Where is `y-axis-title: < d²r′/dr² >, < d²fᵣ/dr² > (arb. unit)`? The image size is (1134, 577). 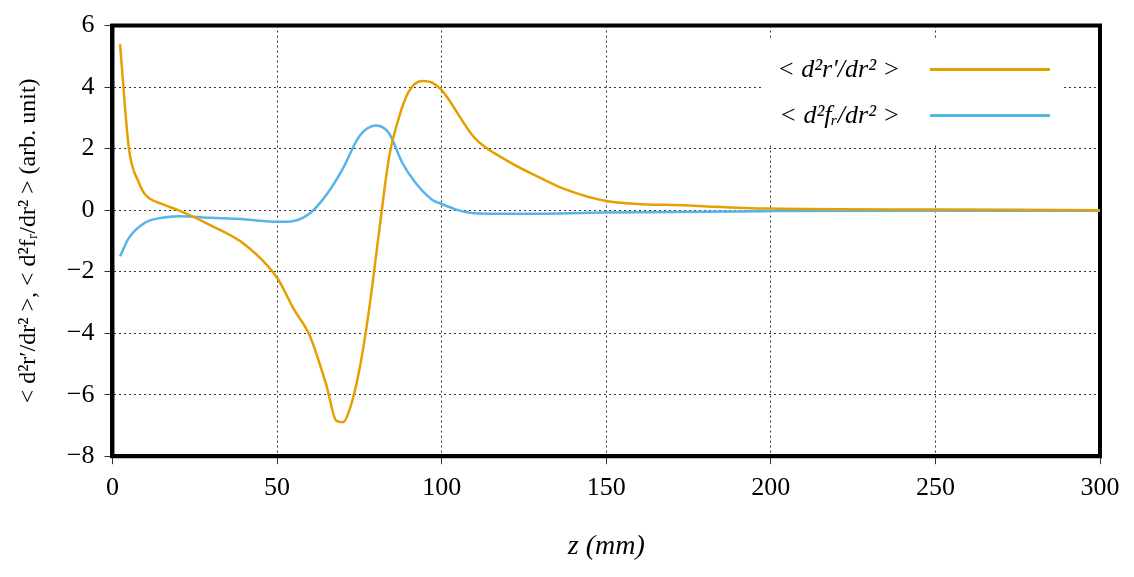
y-axis-title: < d²r′/dr² >, < d²fᵣ/dr² > (arb. unit) is located at coordinates (26, 241).